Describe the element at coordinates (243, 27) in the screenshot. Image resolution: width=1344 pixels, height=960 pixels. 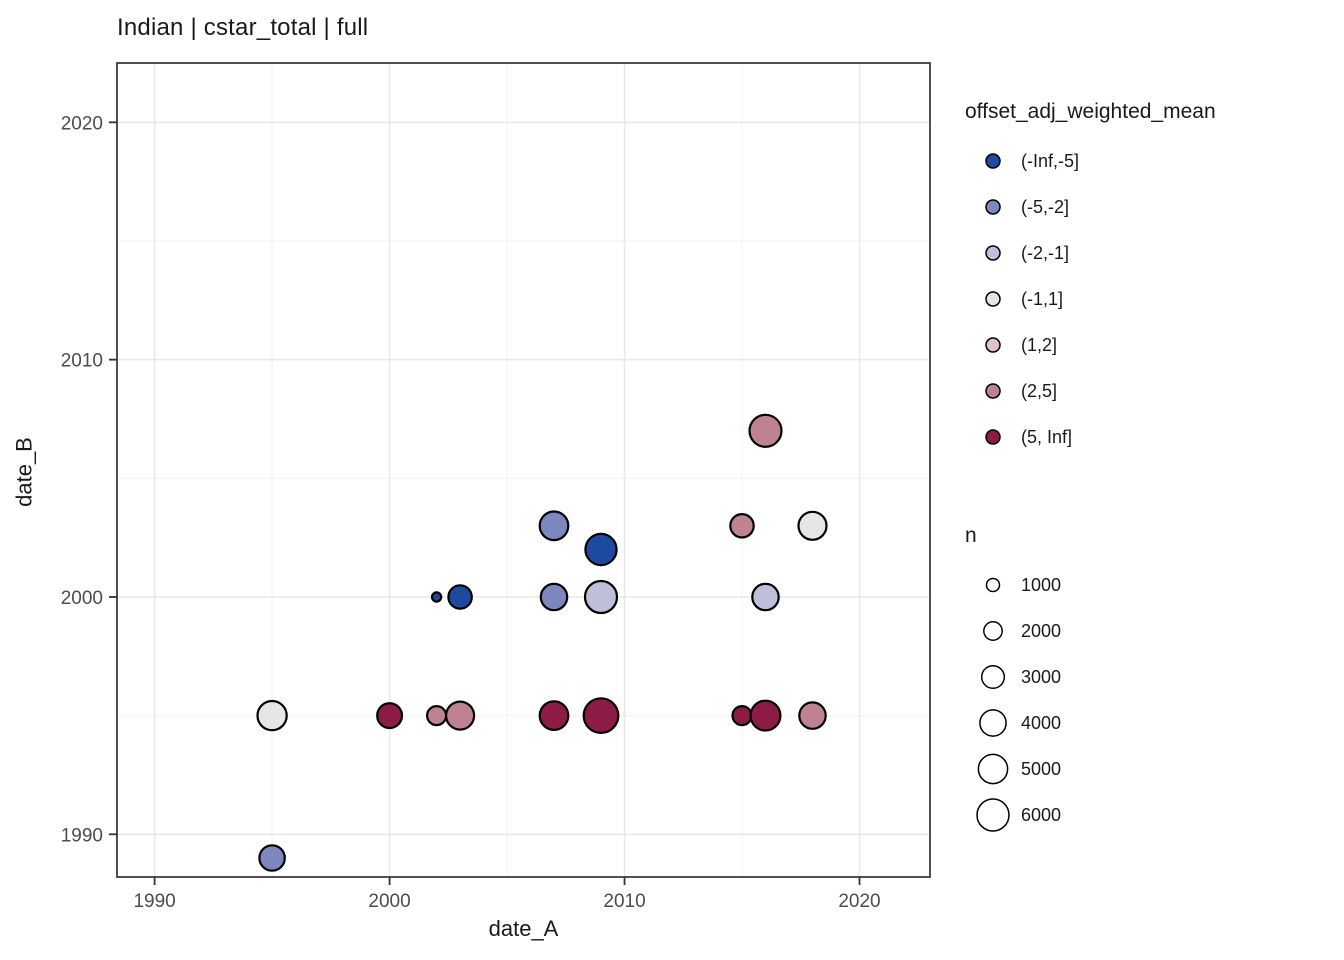
I see `plot-title: Indian | cstar_total | full` at that location.